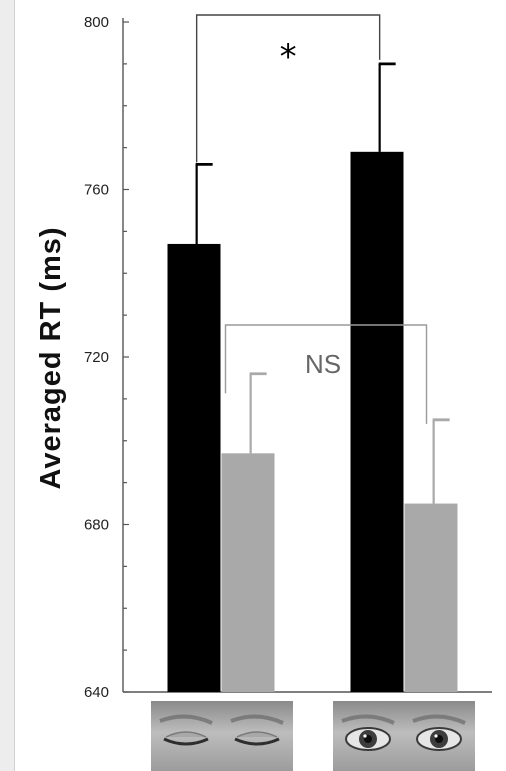 Image resolution: width=506 pixels, height=771 pixels. What do you see at coordinates (96, 525) in the screenshot?
I see `y-tick-label: 680` at bounding box center [96, 525].